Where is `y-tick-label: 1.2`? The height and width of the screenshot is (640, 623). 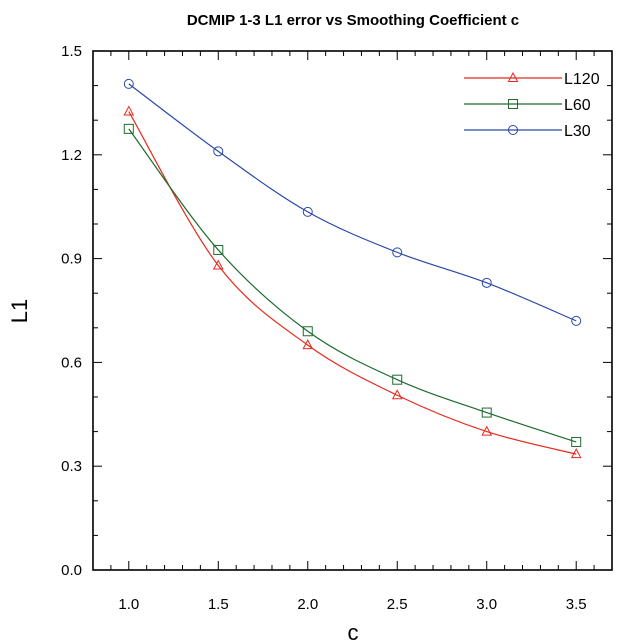
y-tick-label: 1.2 is located at coordinates (71, 155).